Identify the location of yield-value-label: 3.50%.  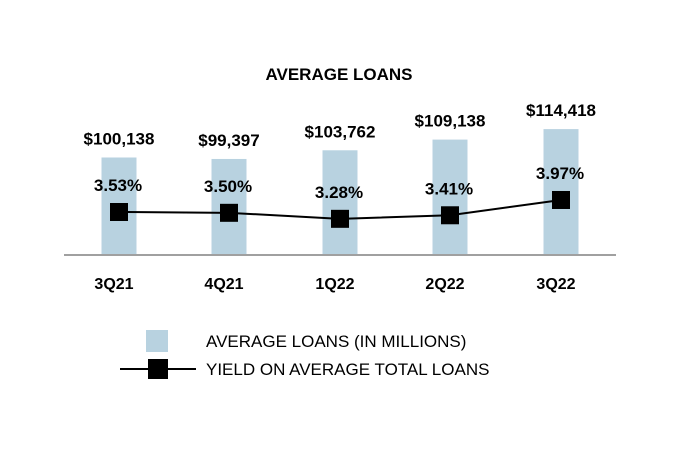
(228, 186).